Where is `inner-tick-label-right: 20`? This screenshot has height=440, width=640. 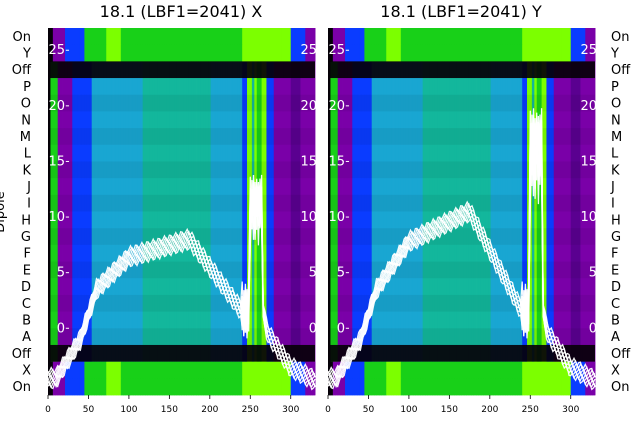 inner-tick-label-right: 20 is located at coordinates (308, 106).